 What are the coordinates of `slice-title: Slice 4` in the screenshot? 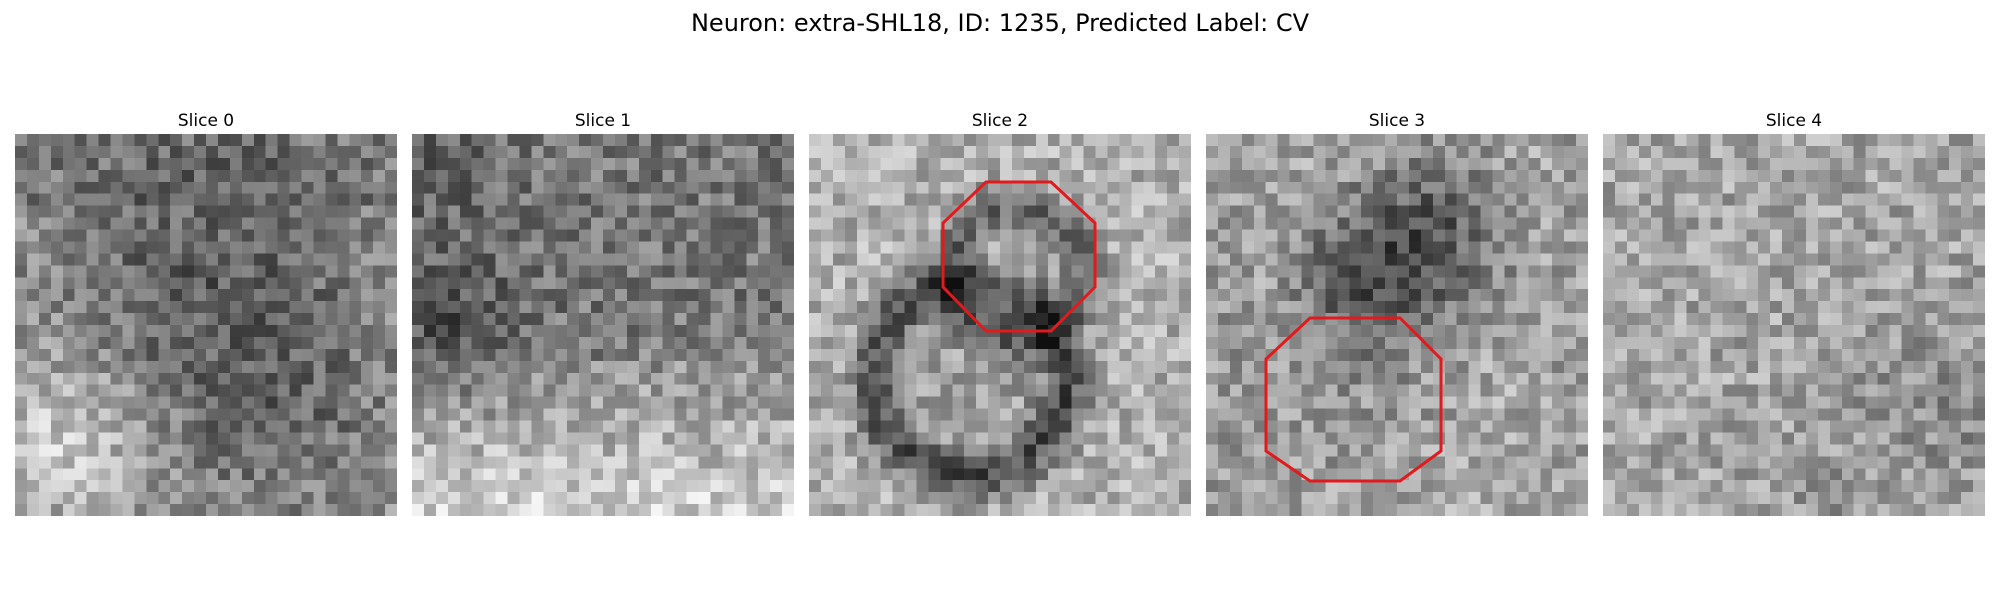 It's located at (1794, 121).